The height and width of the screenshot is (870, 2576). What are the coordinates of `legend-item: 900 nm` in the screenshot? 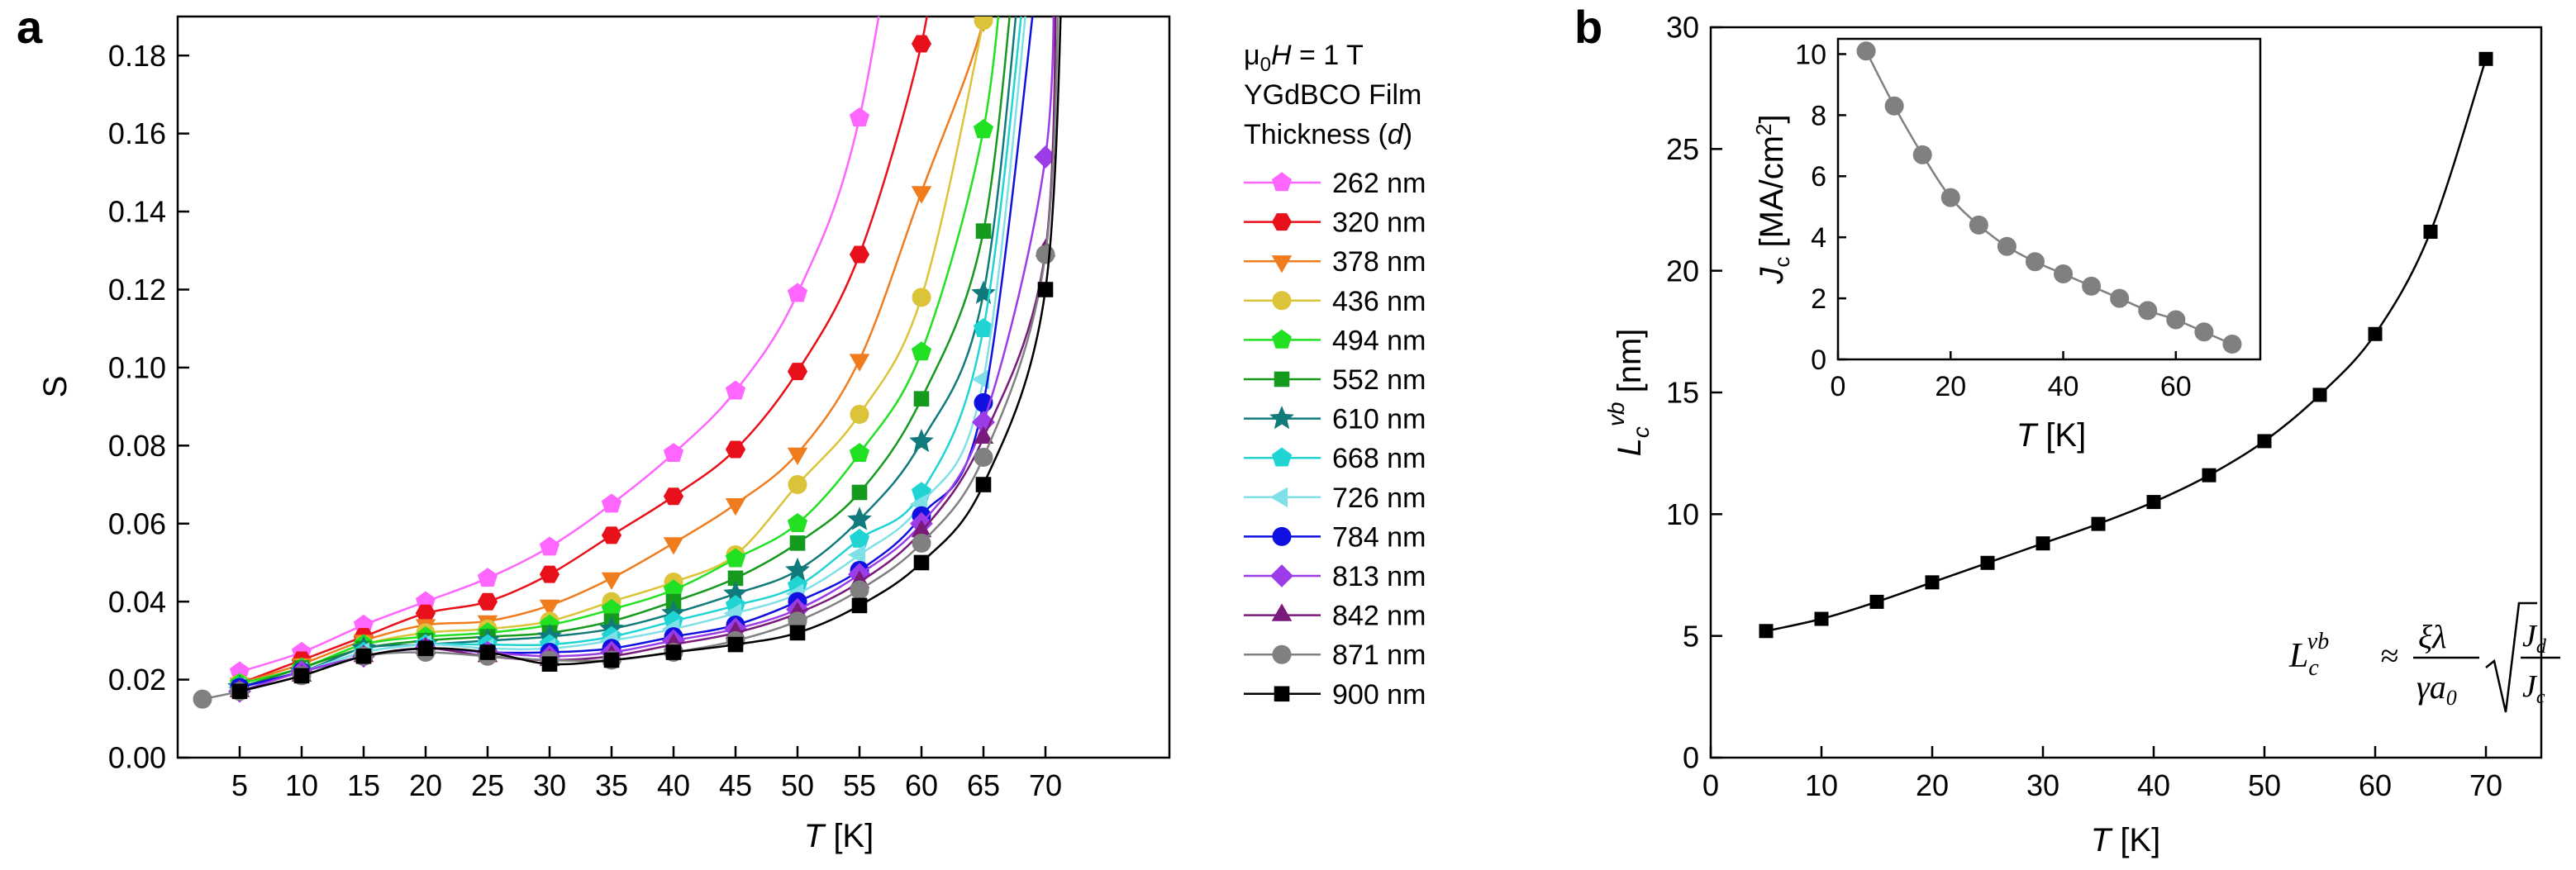 It's located at (1335, 695).